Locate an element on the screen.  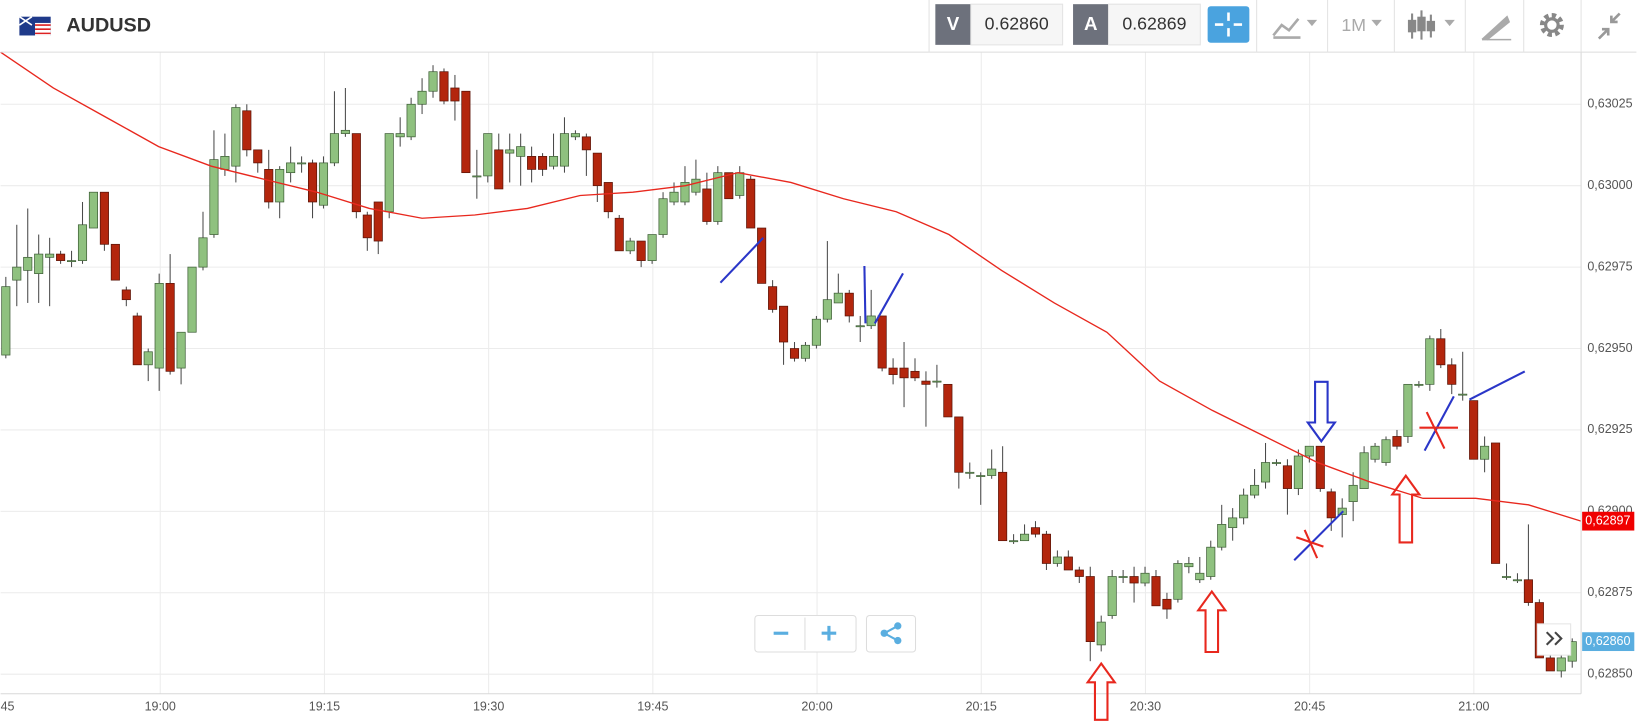
x-tick-label: 20:00 is located at coordinates (816, 707).